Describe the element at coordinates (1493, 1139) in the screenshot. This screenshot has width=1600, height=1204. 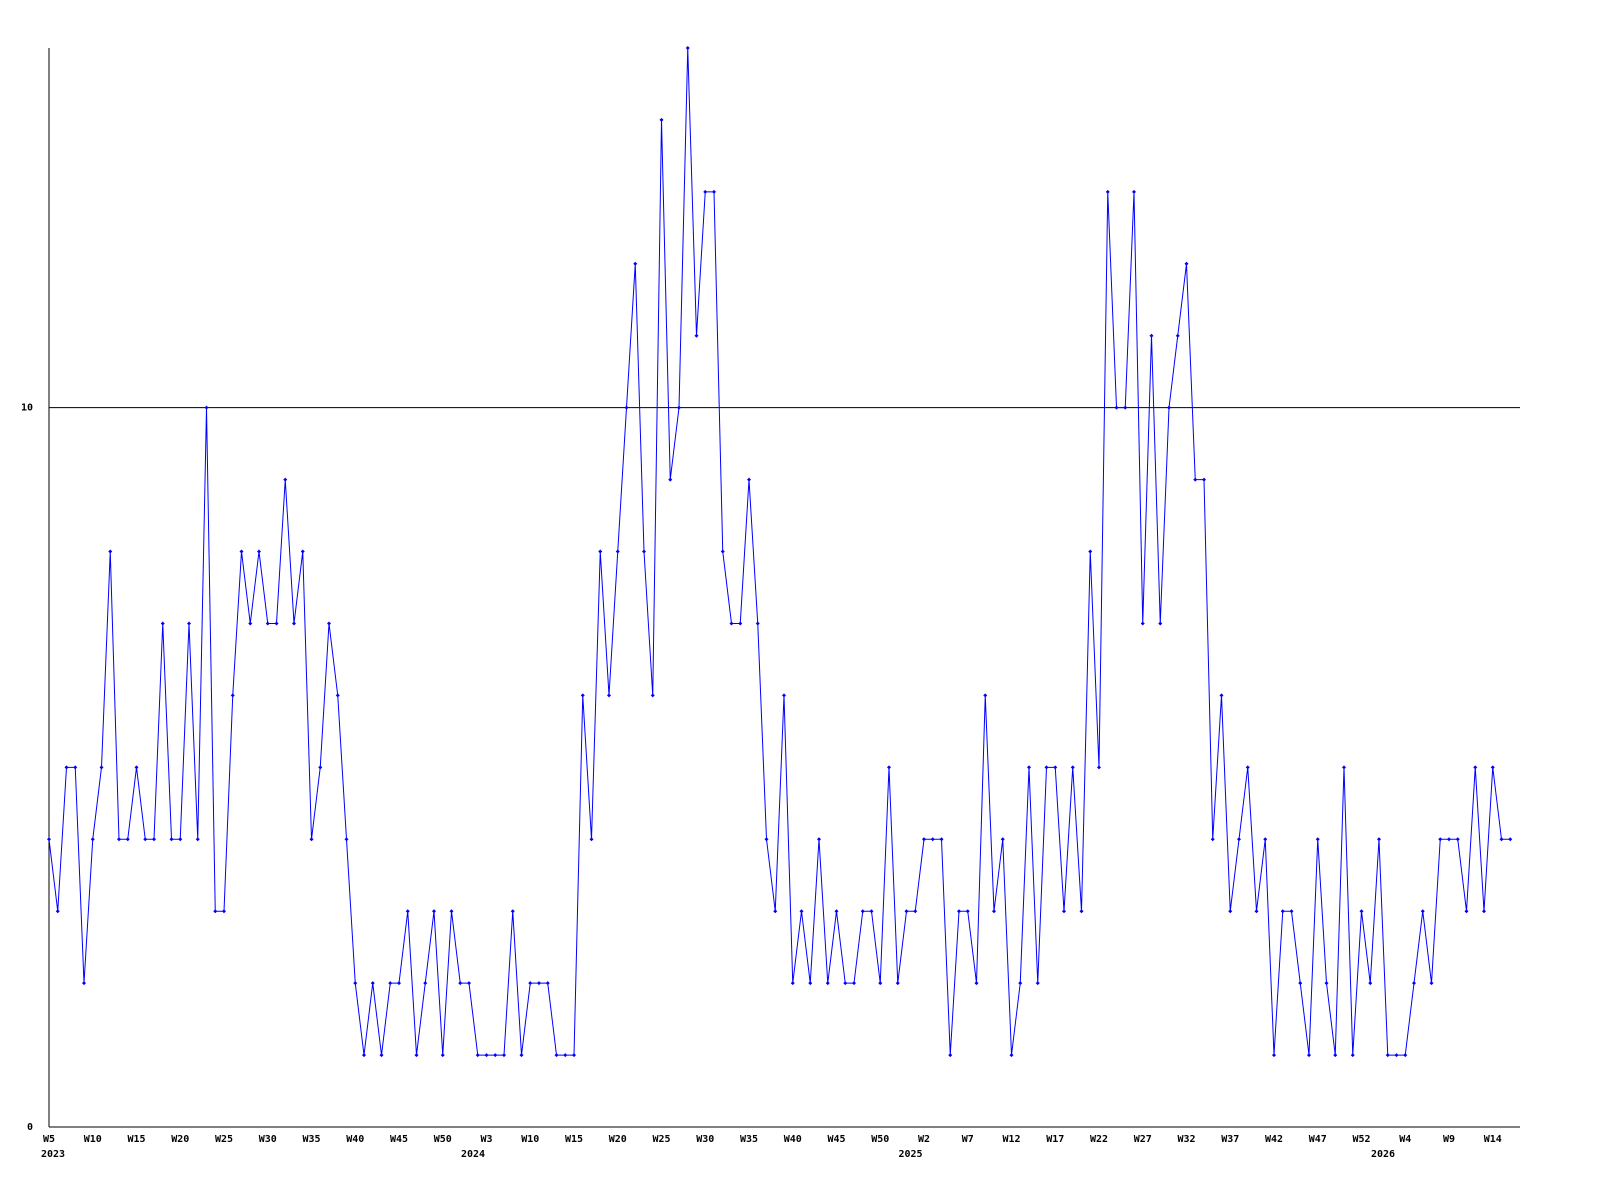
I see `x-tick-label: W14` at that location.